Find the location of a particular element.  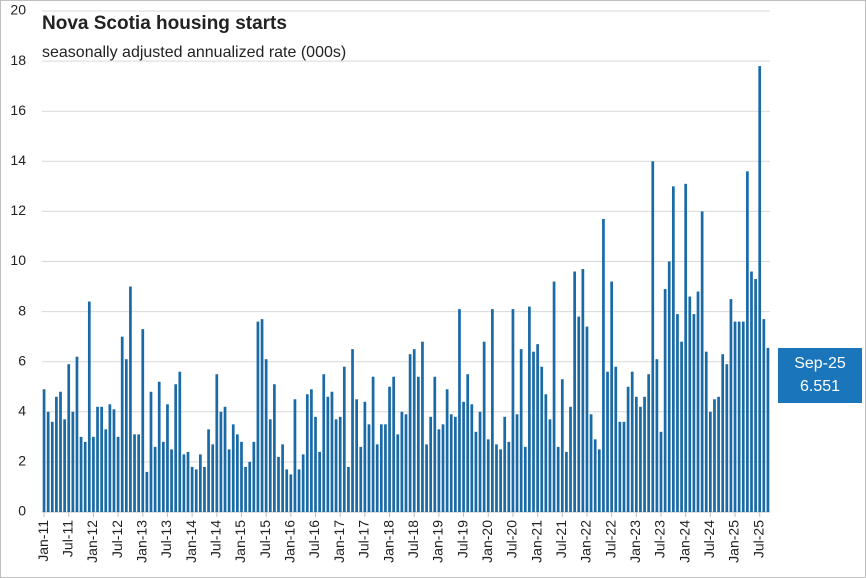

x-tick-label: Jan-12 is located at coordinates (92, 541).